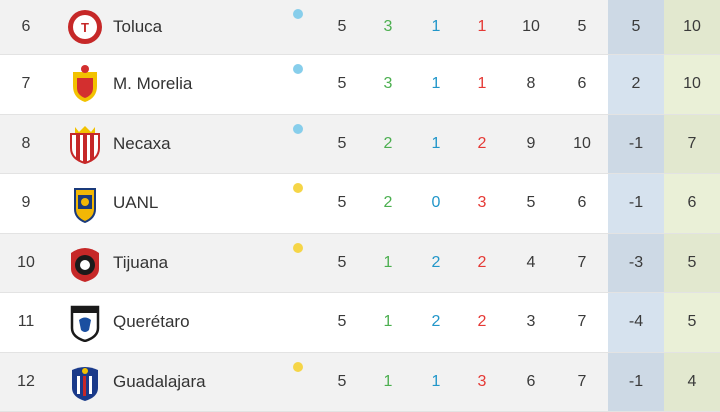 The width and height of the screenshot is (720, 412). What do you see at coordinates (531, 27) in the screenshot?
I see `goals-for: 10` at bounding box center [531, 27].